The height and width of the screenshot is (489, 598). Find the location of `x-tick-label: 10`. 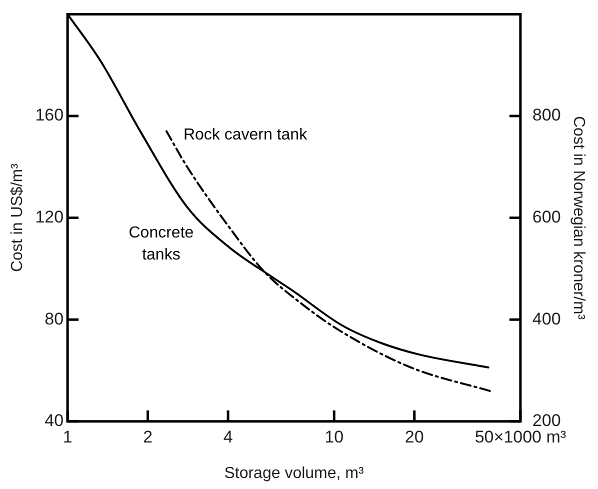

x-tick-label: 10 is located at coordinates (334, 436).